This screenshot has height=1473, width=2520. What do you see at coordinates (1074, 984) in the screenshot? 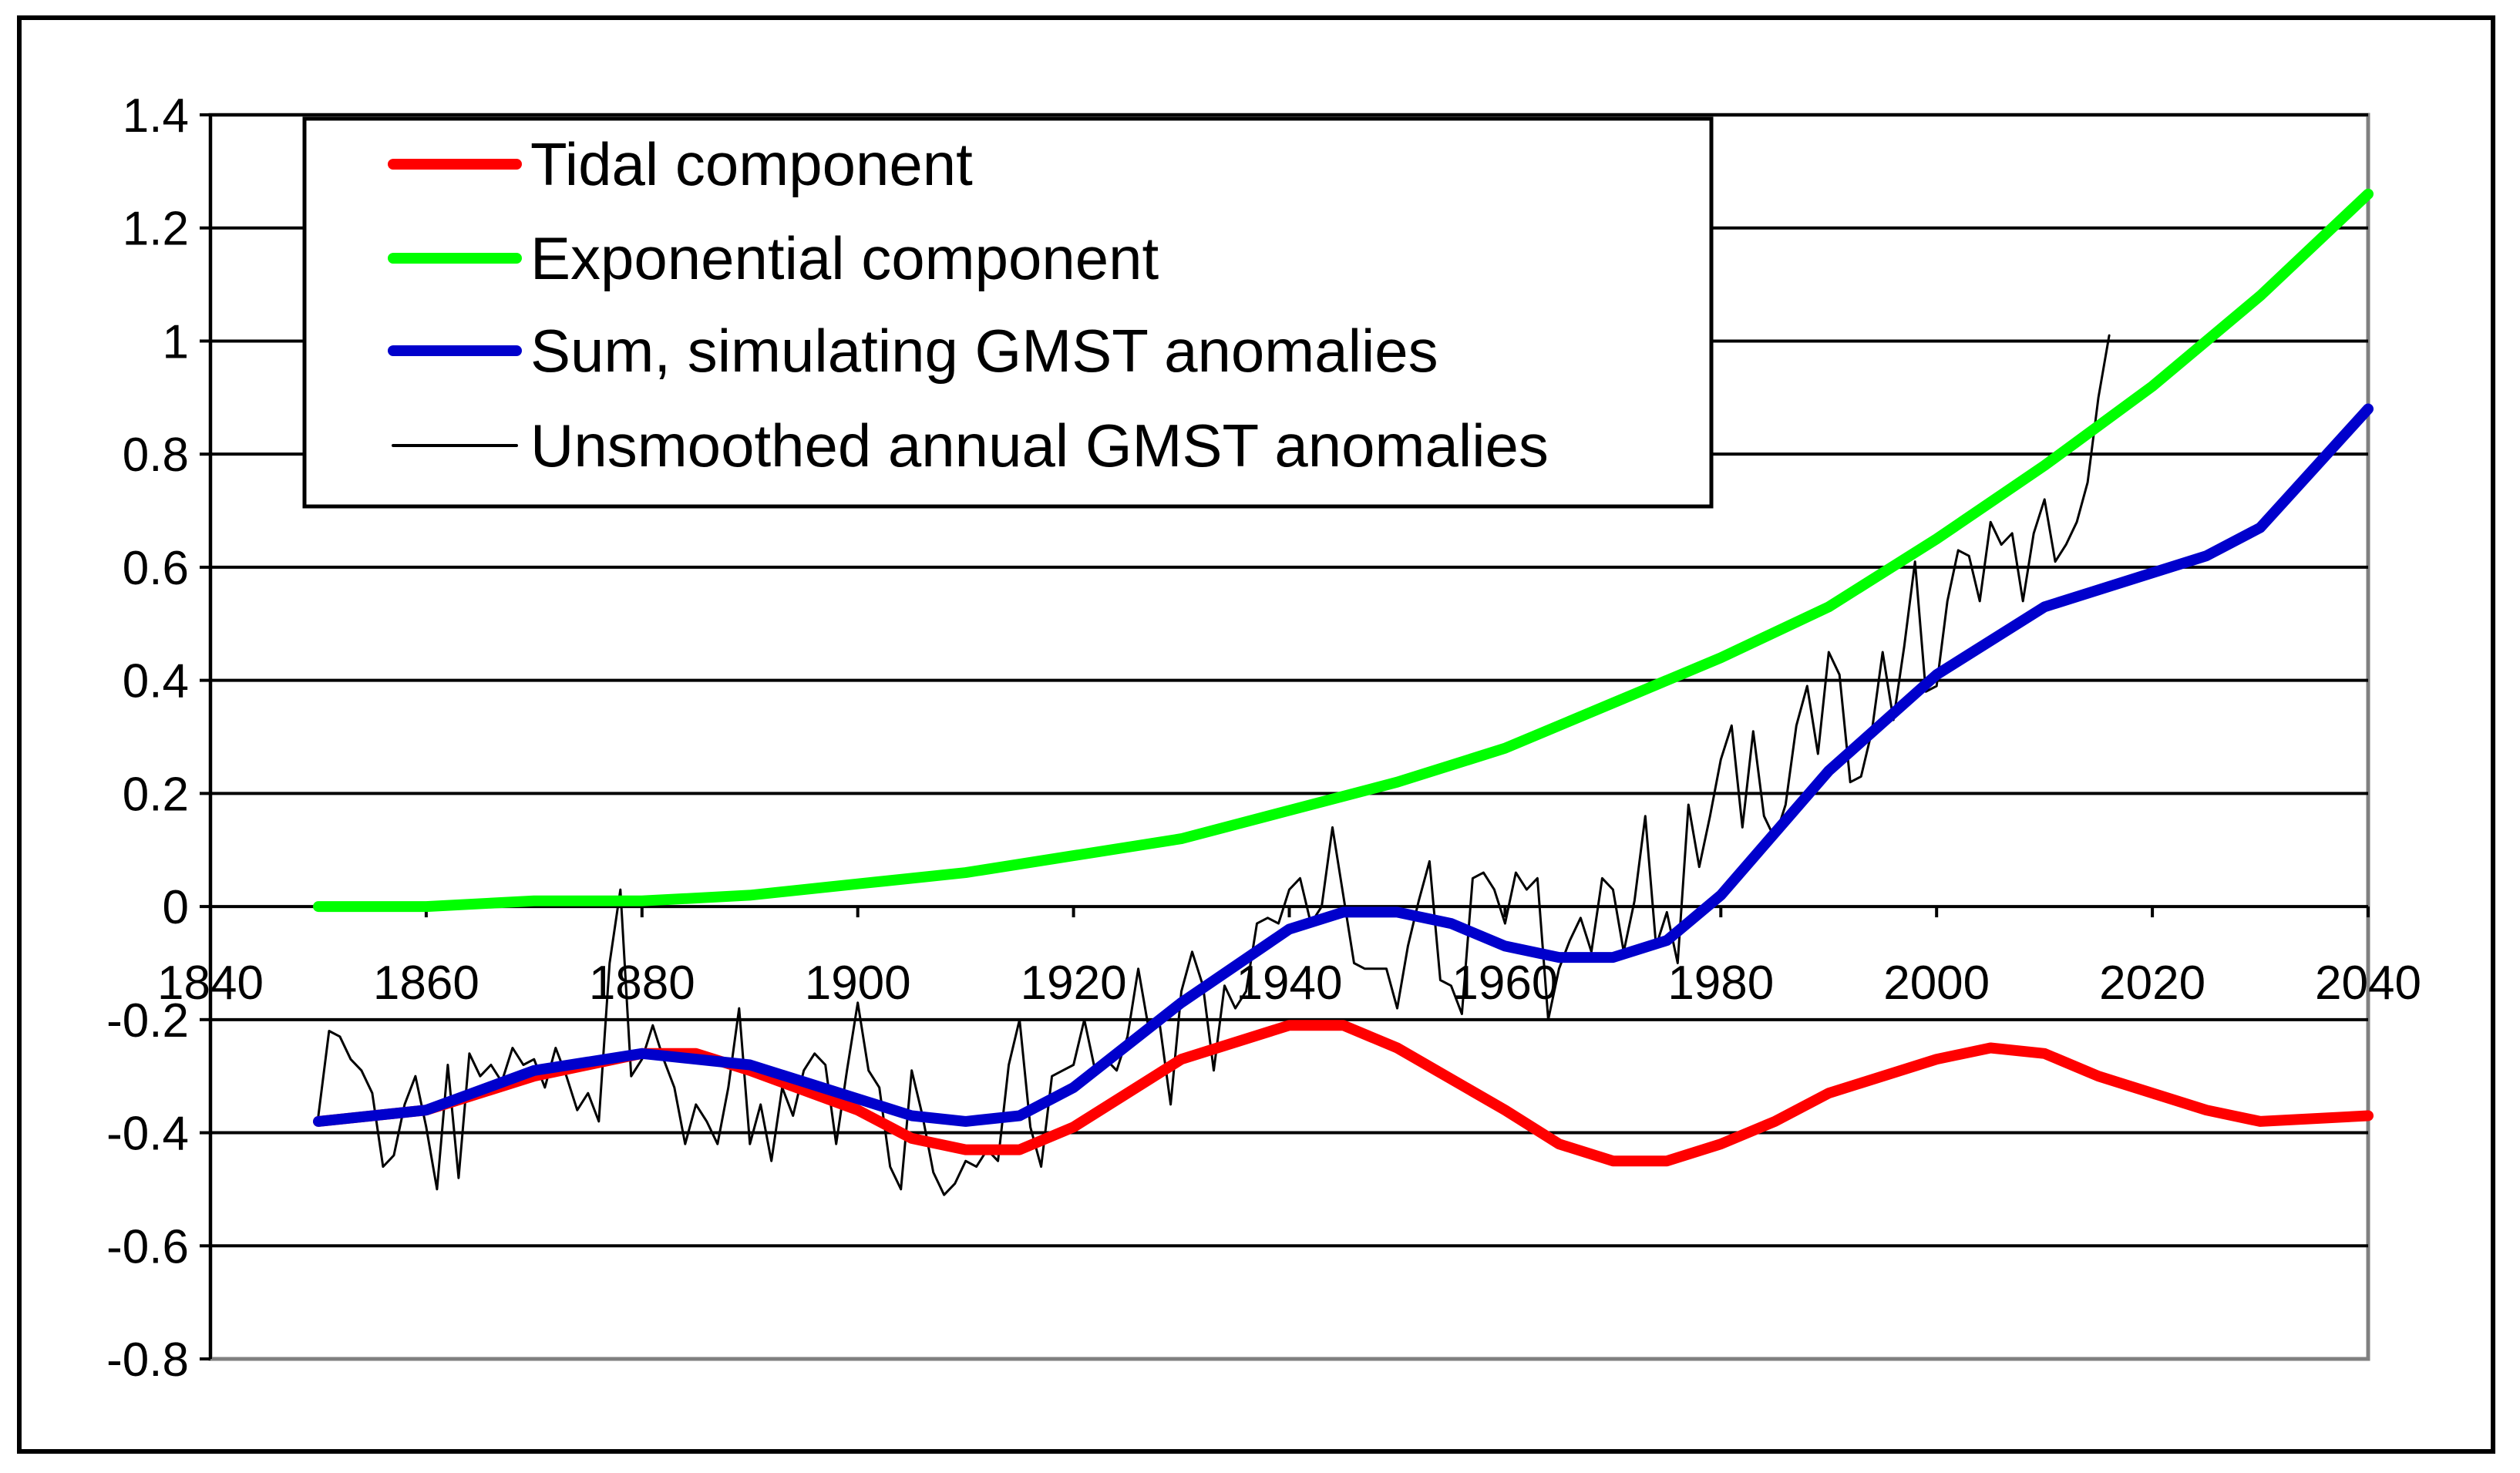
I see `x-tick-label: 1920` at bounding box center [1074, 984].